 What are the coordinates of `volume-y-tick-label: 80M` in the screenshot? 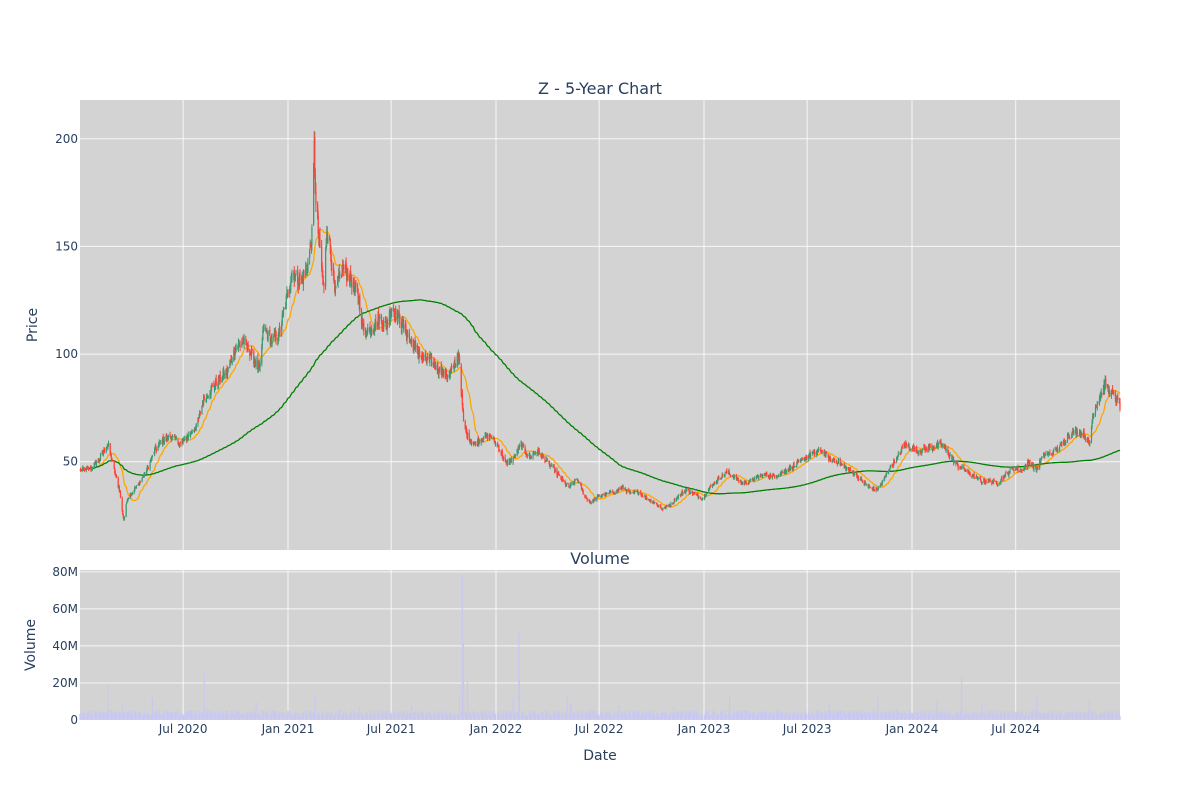 It's located at (65, 572).